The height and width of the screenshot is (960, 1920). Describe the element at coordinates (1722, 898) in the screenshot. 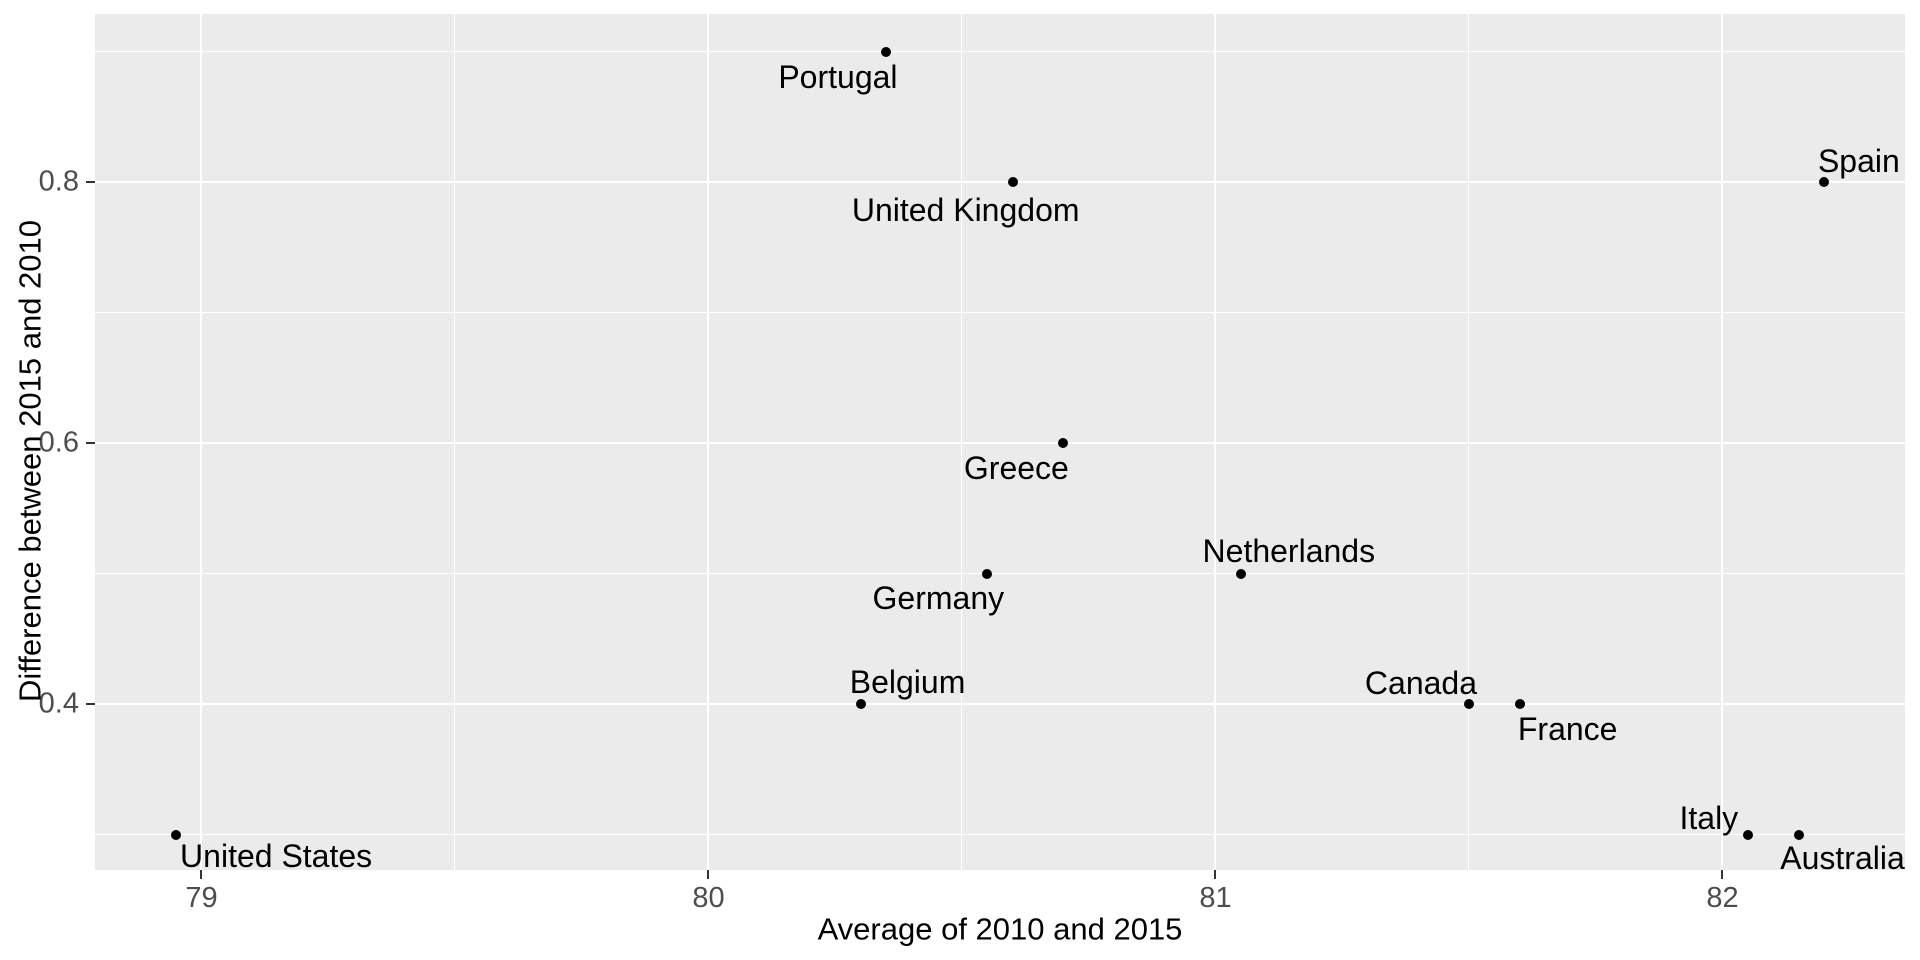

I see `x-axis-tick-label: 82` at that location.